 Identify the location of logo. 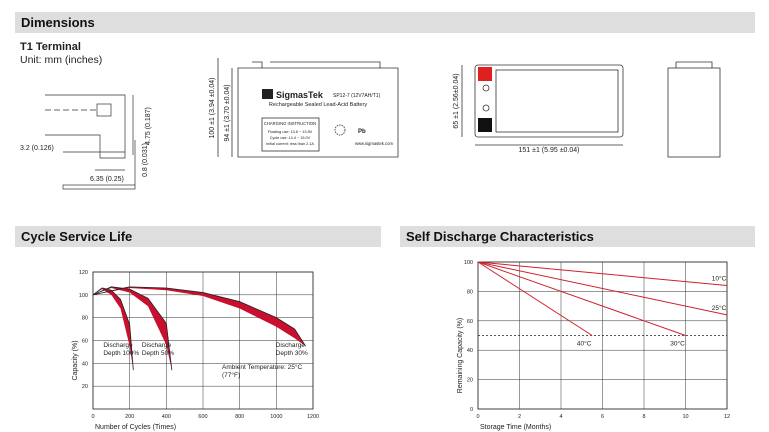
(267, 94).